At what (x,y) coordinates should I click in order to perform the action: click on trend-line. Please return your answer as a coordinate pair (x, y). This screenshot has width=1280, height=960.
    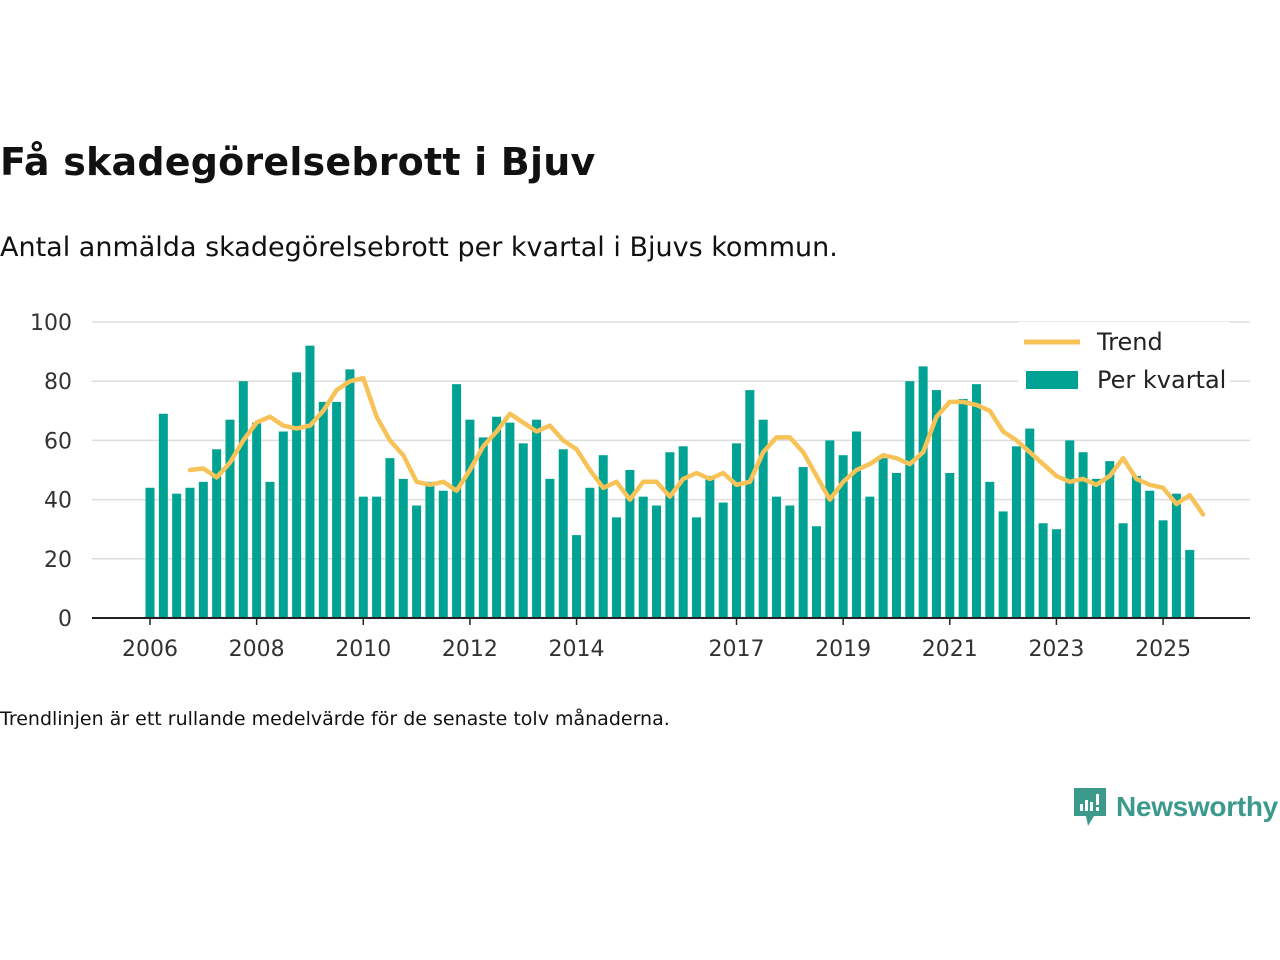
    Looking at the image, I should click on (696, 446).